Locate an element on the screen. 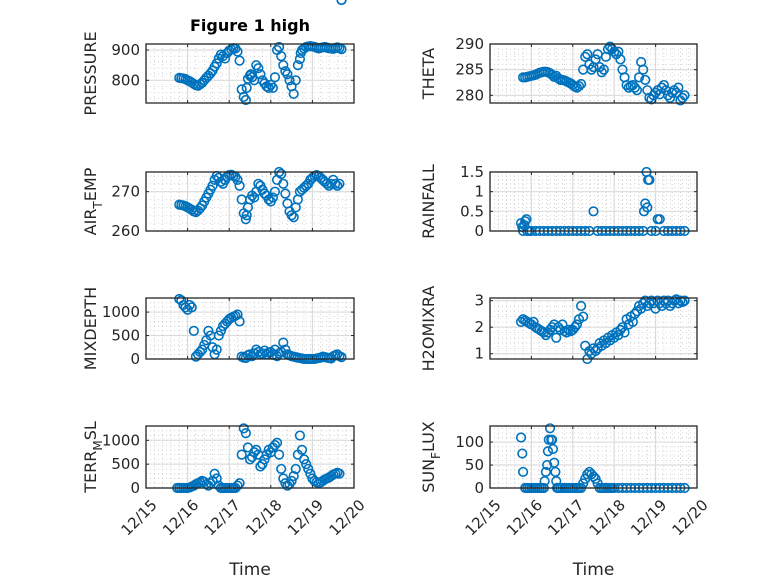  figure-title: Figure 1 high is located at coordinates (250, 25).